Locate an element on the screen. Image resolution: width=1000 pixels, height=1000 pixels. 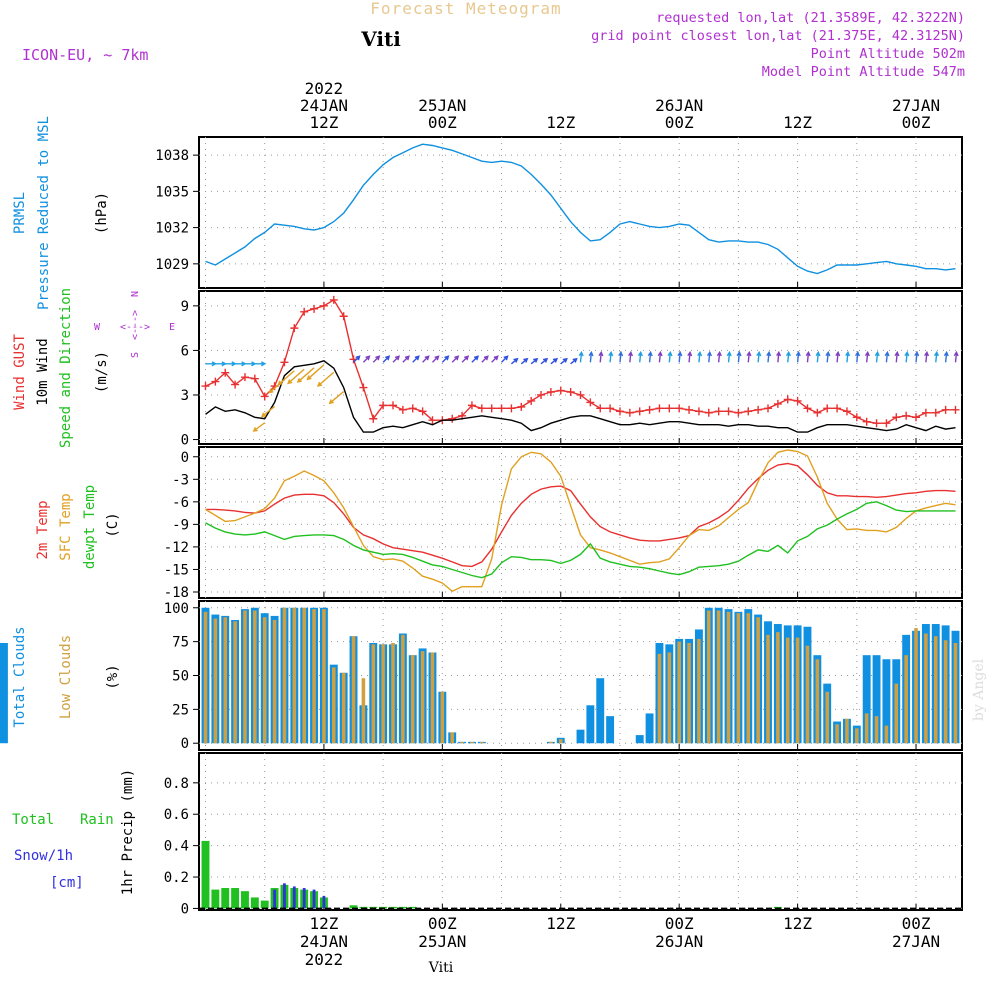
panel-4: 0 0.2 0.4 0.6 0.8 is located at coordinates (563, 834).